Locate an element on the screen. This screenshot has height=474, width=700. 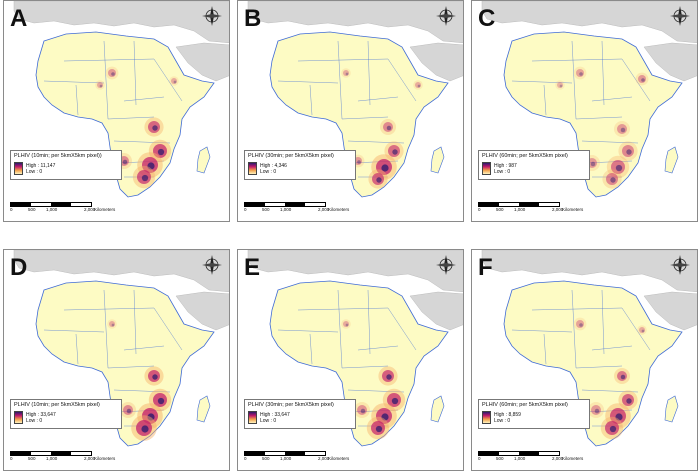
panel-label: E is located at coordinates (252, 267).